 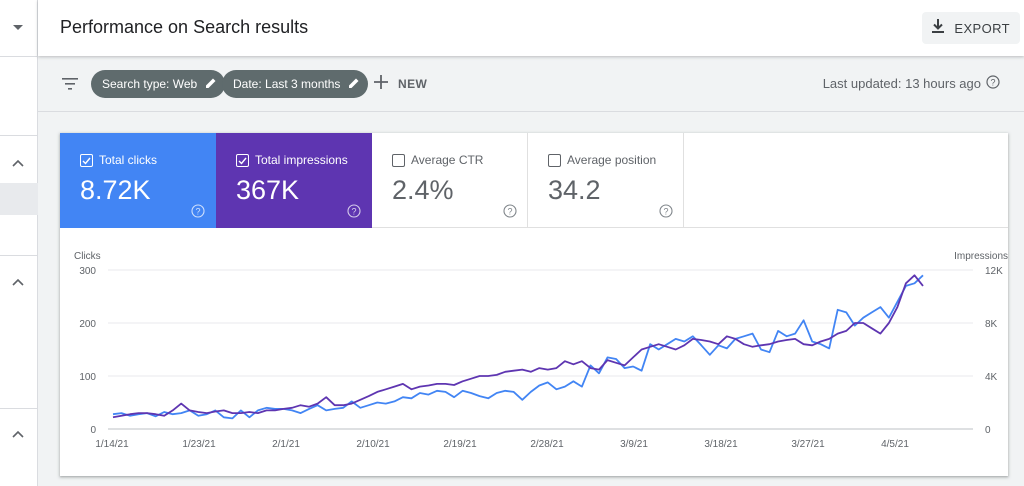 I want to click on metric-value: 8.72K, so click(x=115, y=190).